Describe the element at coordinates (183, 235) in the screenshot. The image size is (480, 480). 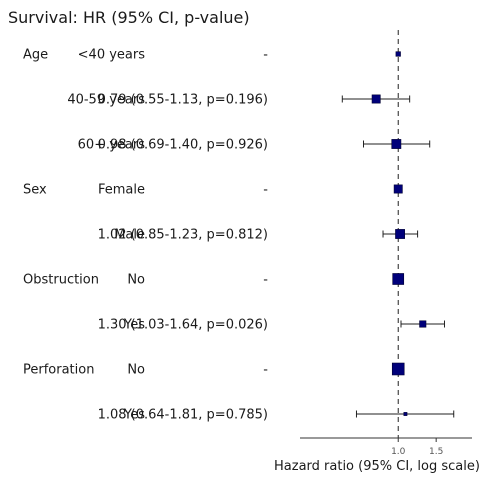
I see `row-estimate-label: 1.02 (0.85-1.23, p=0.812)` at that location.